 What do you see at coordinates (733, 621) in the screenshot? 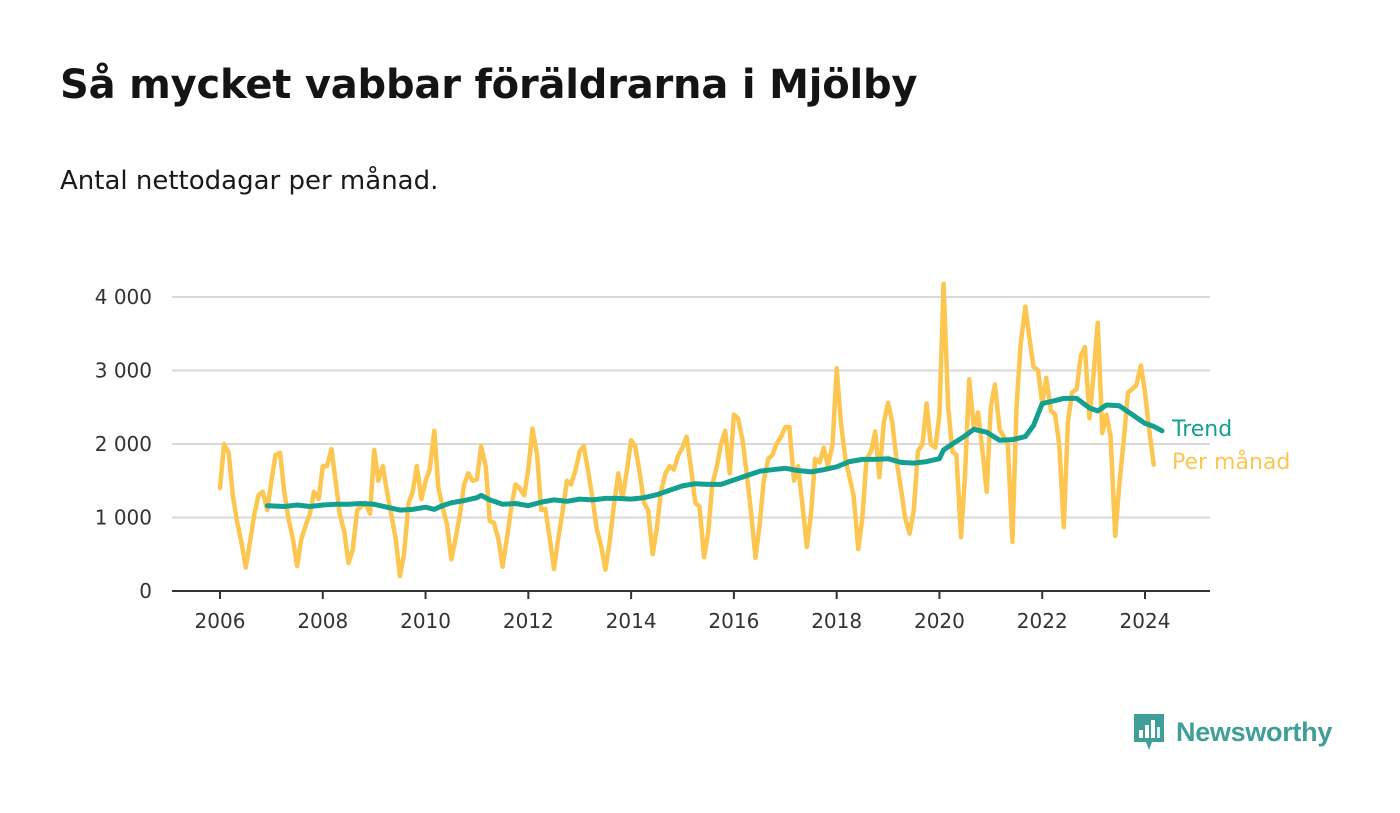
I see `x-tick-label-2016: 2016` at bounding box center [733, 621].